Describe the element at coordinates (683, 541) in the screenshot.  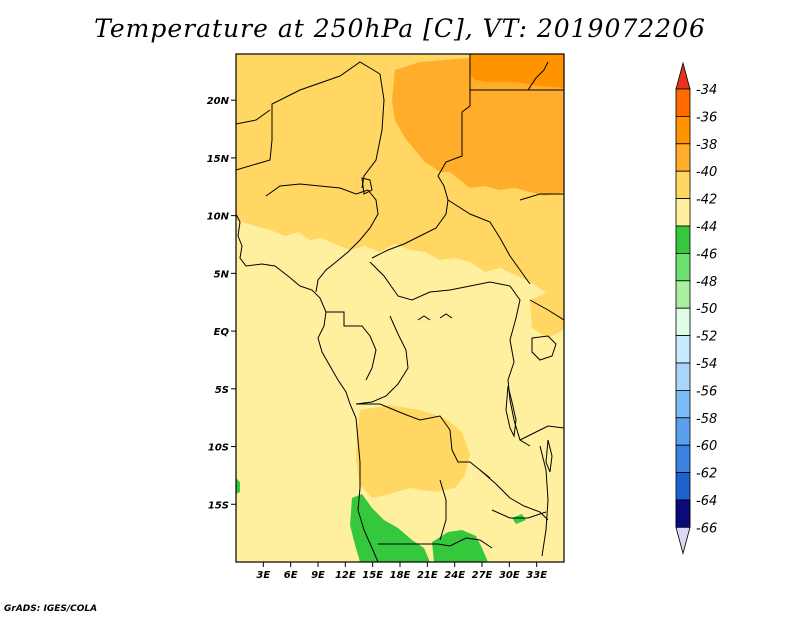
I see `colorbar-bottom-arrow` at that location.